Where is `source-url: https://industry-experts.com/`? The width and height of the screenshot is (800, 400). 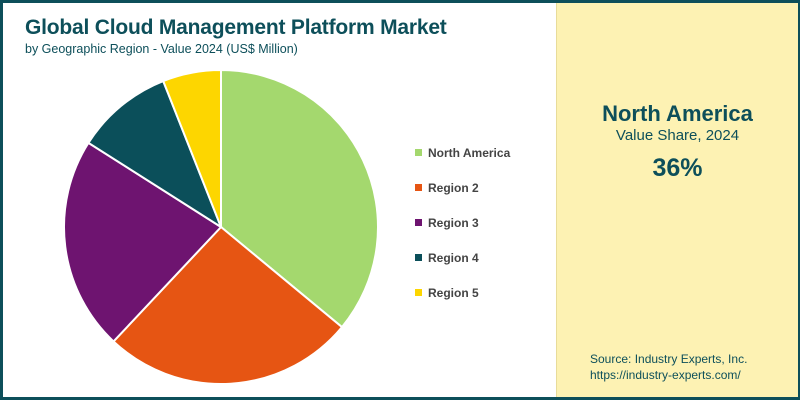 source-url: https://industry-experts.com/ is located at coordinates (665, 375).